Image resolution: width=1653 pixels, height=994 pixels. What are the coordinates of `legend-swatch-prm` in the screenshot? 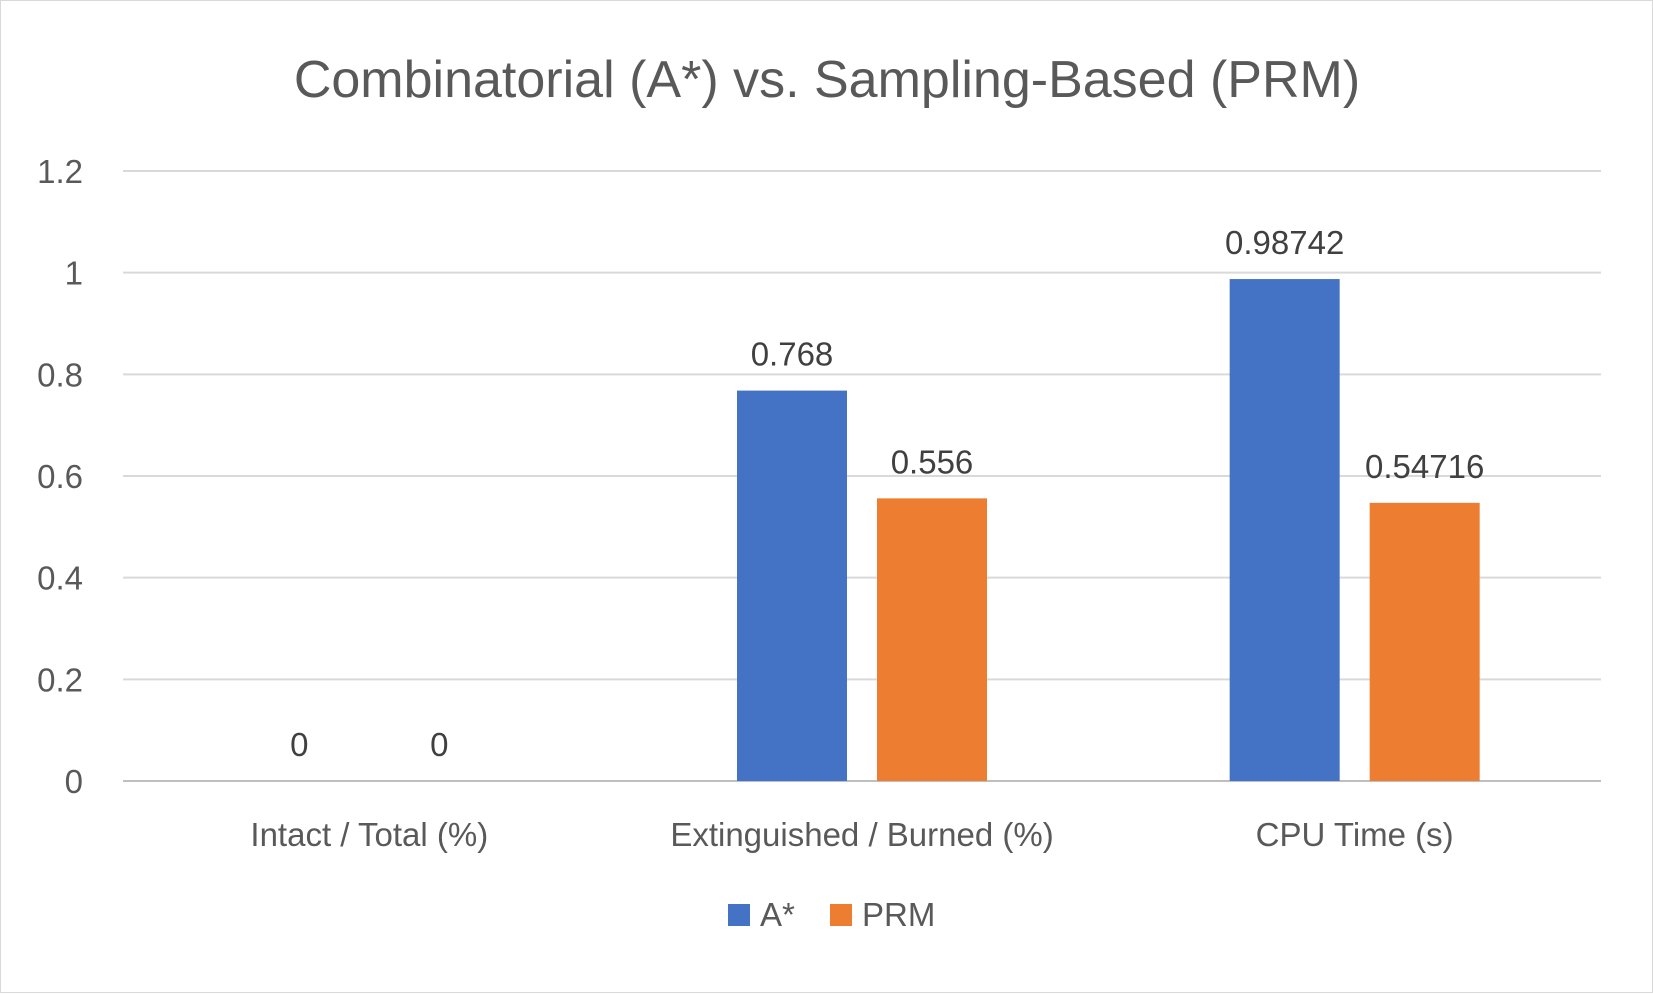 It's located at (841, 915).